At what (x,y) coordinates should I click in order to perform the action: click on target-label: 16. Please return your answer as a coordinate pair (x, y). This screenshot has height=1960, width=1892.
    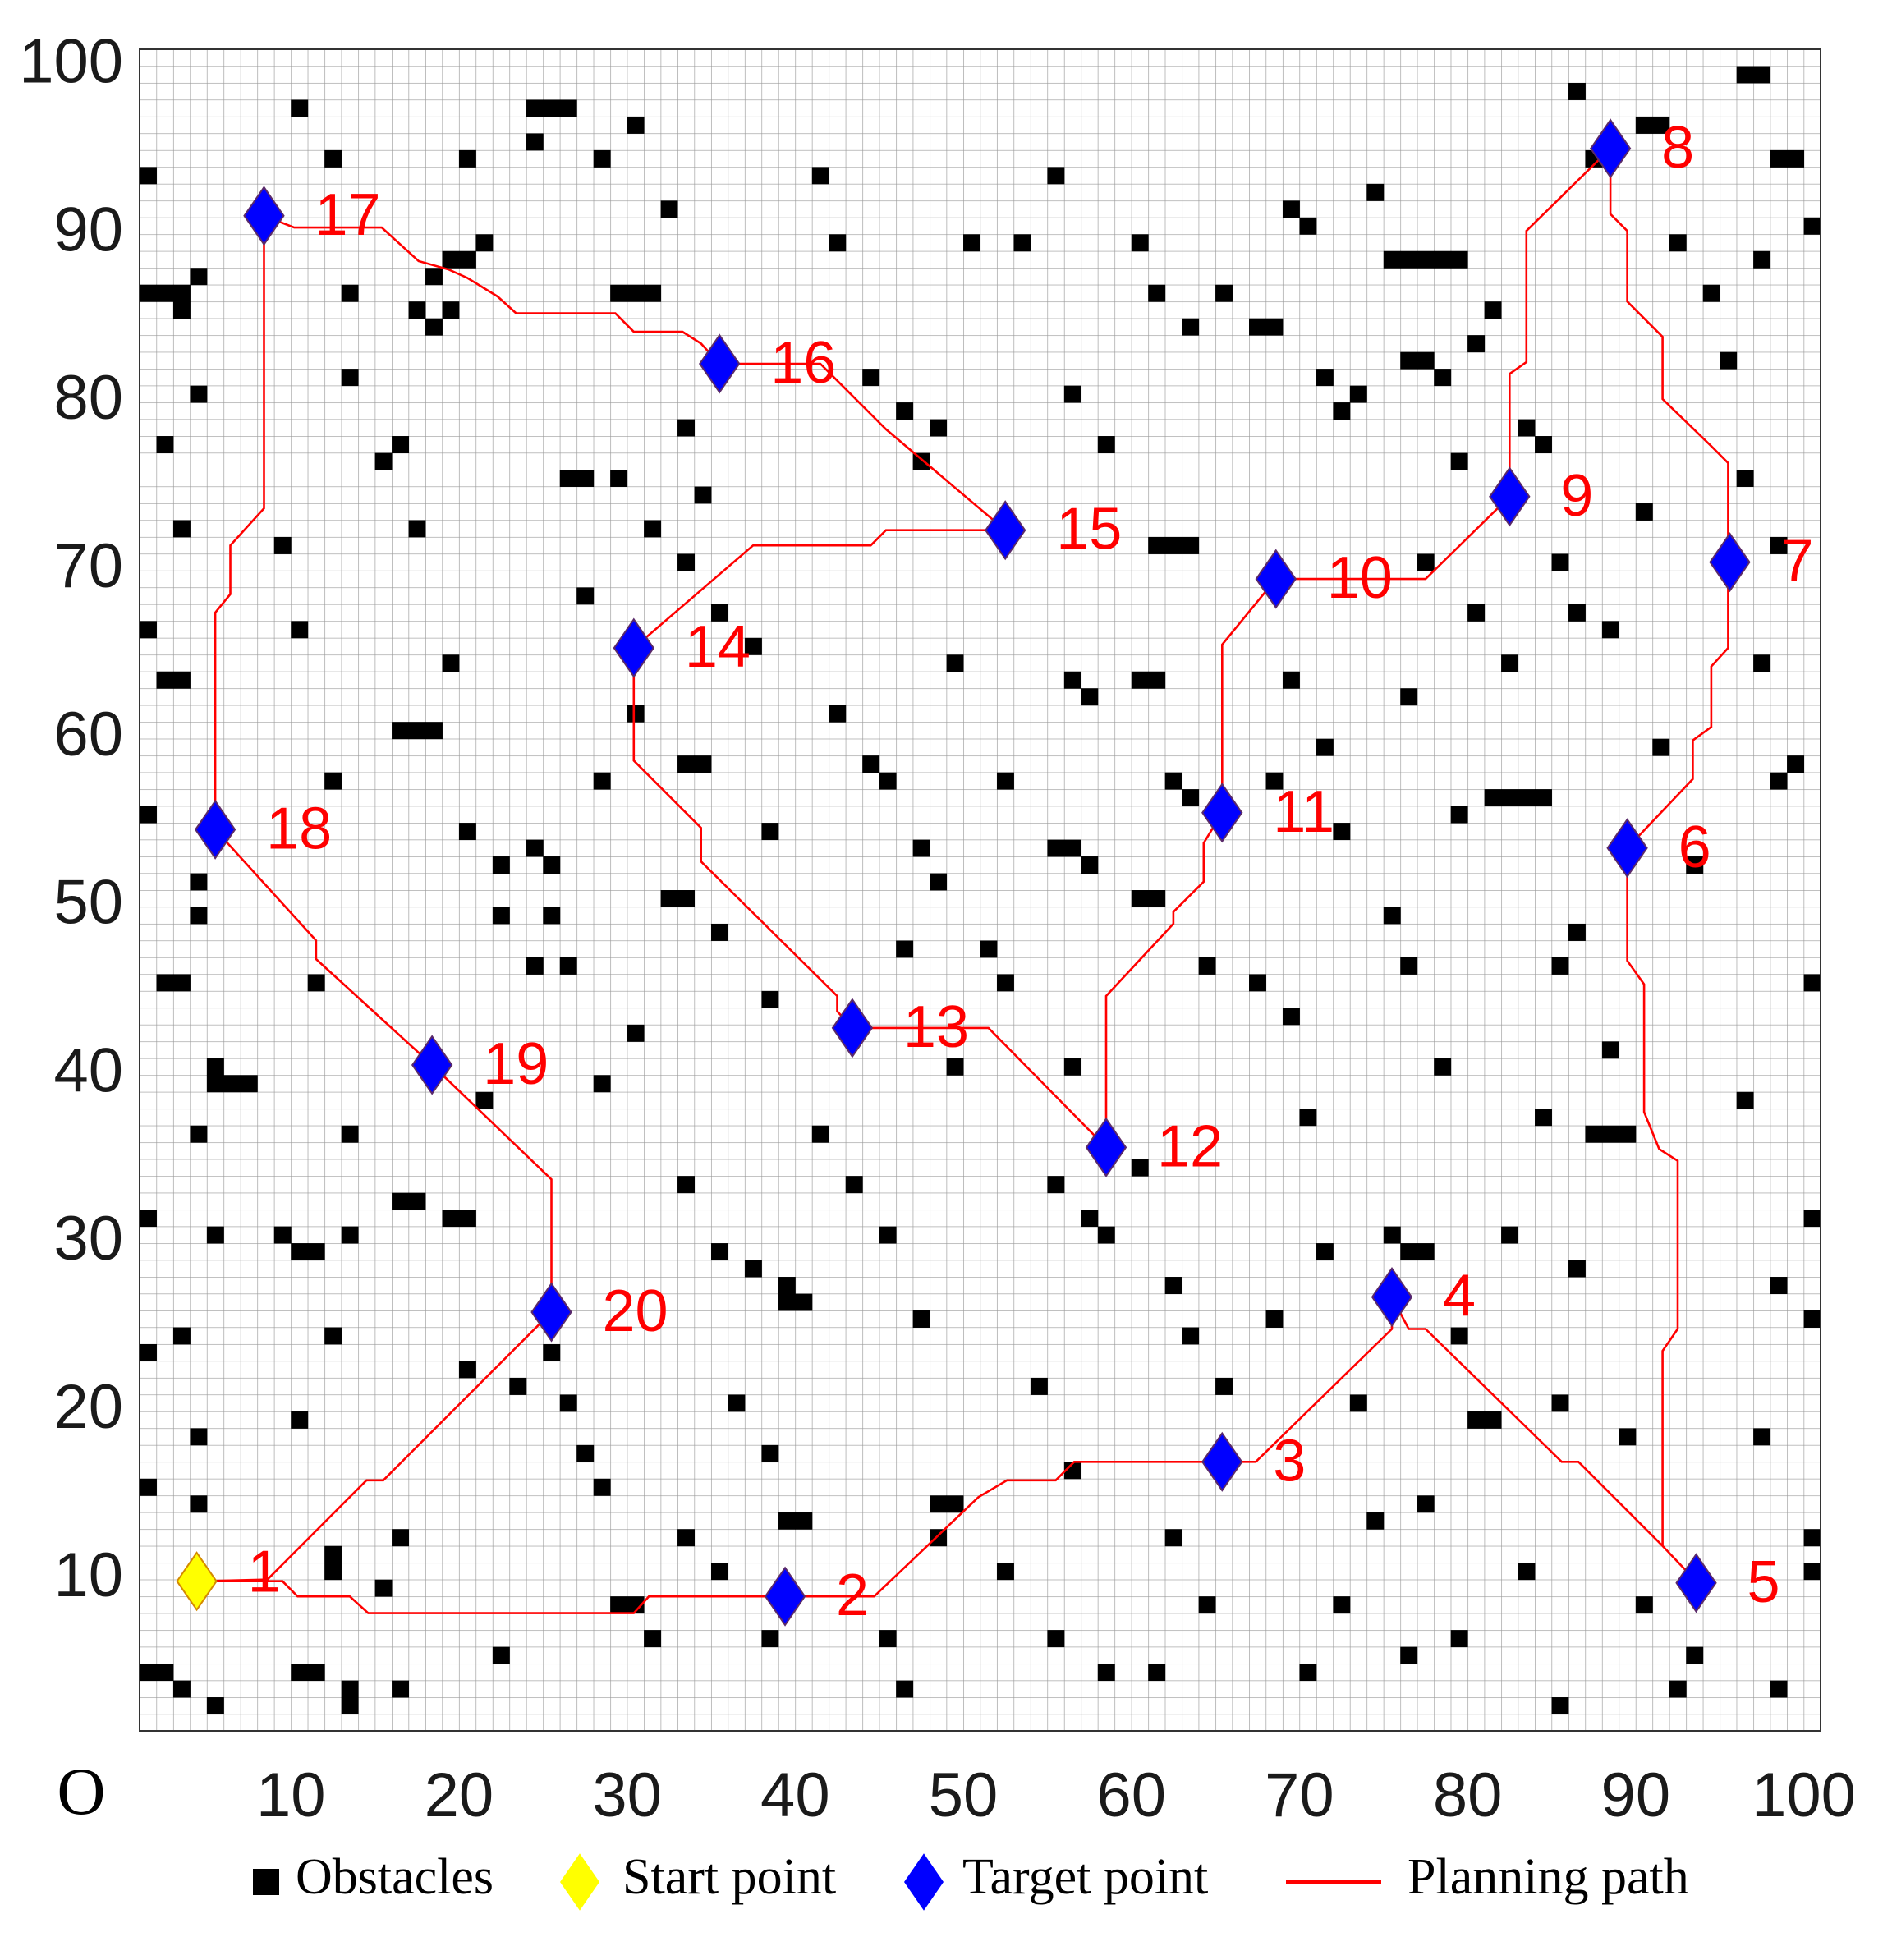
    Looking at the image, I should click on (803, 363).